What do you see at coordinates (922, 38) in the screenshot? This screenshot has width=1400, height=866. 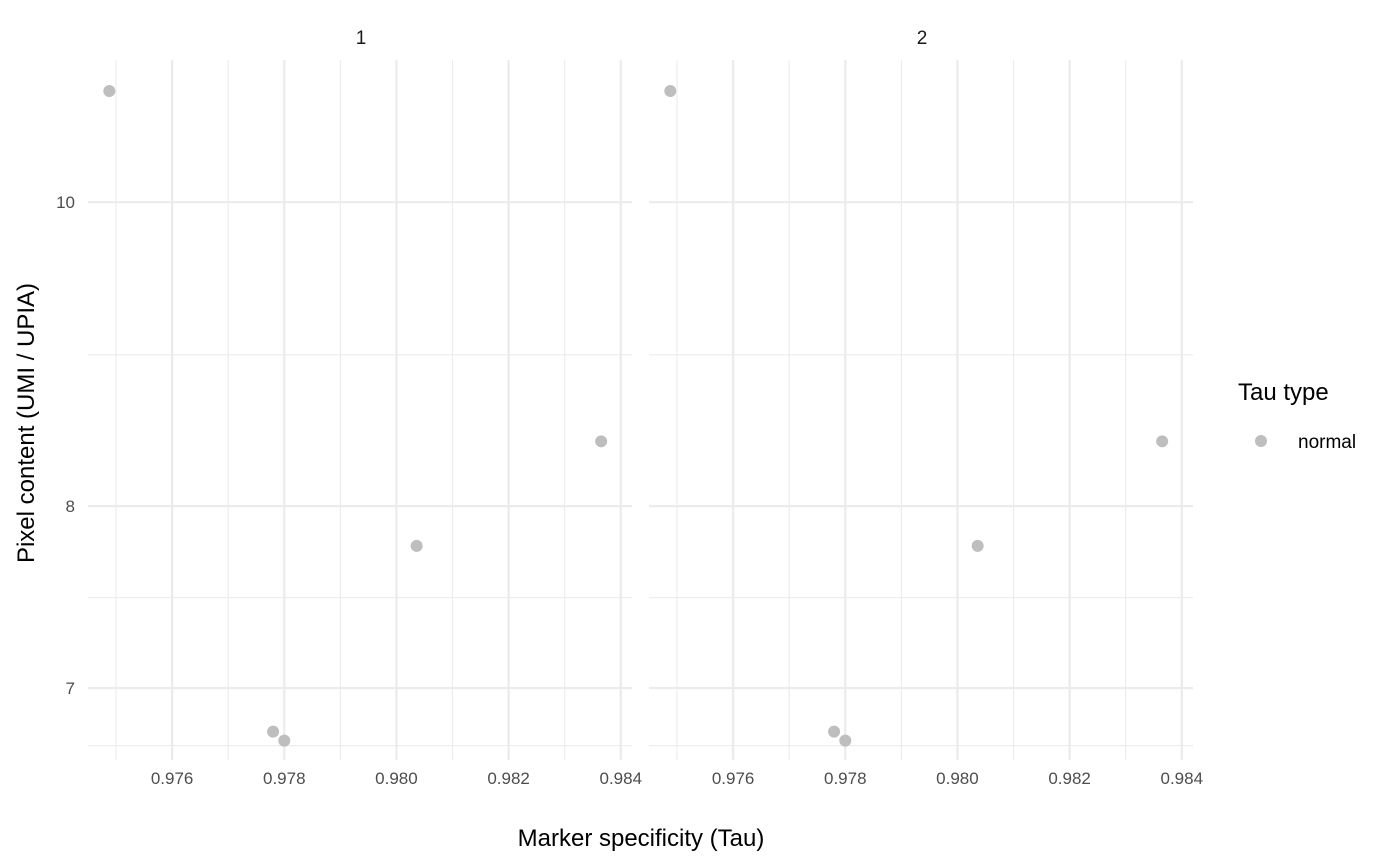 I see `facet-strip-label: 2` at bounding box center [922, 38].